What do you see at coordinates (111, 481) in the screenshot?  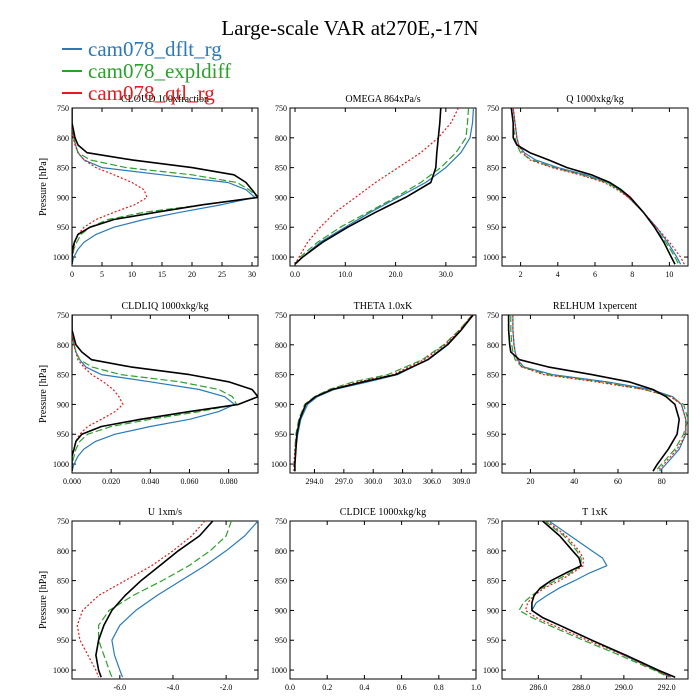 I see `x-tick-label: 0.020` at bounding box center [111, 481].